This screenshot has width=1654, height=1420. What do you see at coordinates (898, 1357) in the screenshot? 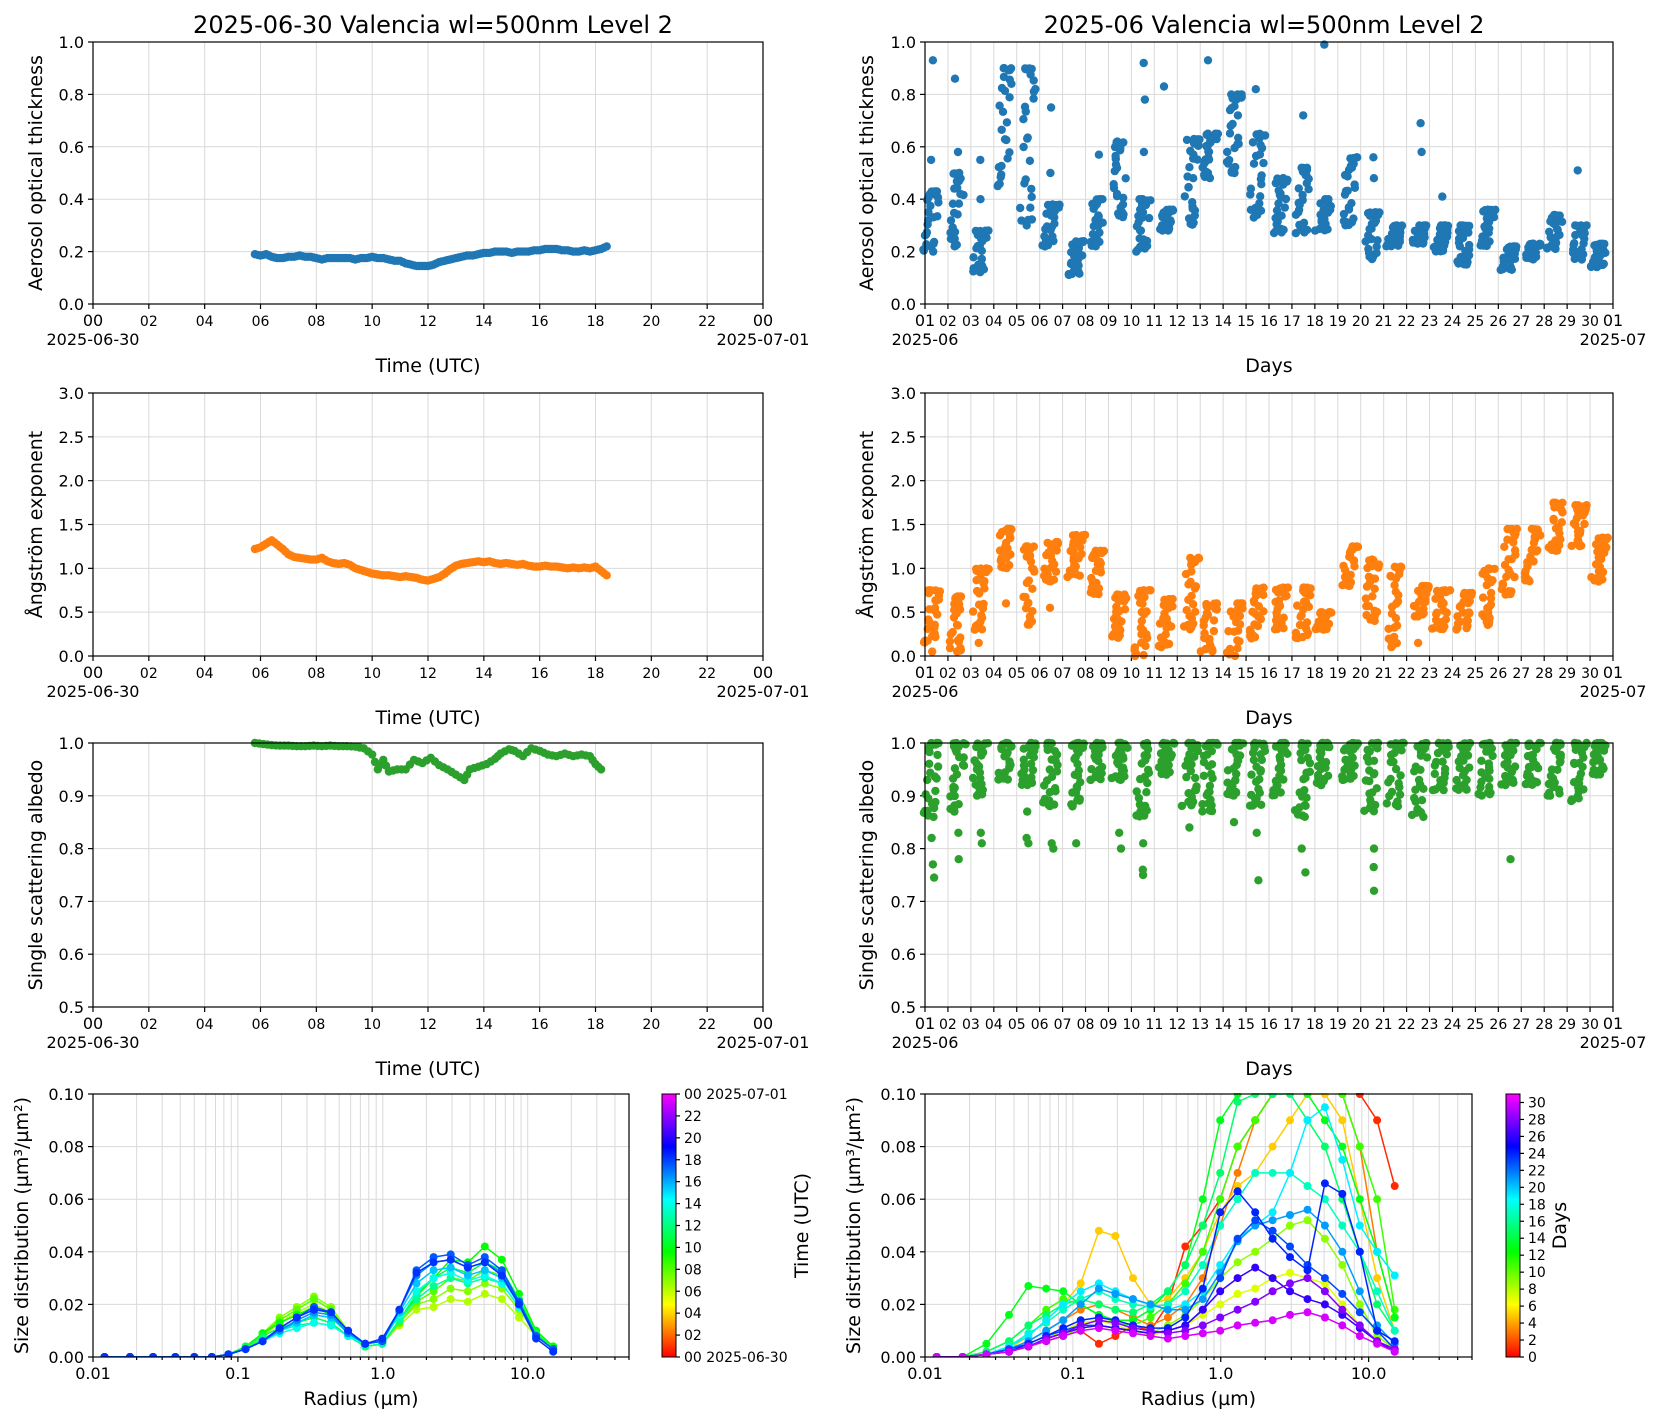
I see `monthly-size-y-tick-label: 0.00` at bounding box center [898, 1357].